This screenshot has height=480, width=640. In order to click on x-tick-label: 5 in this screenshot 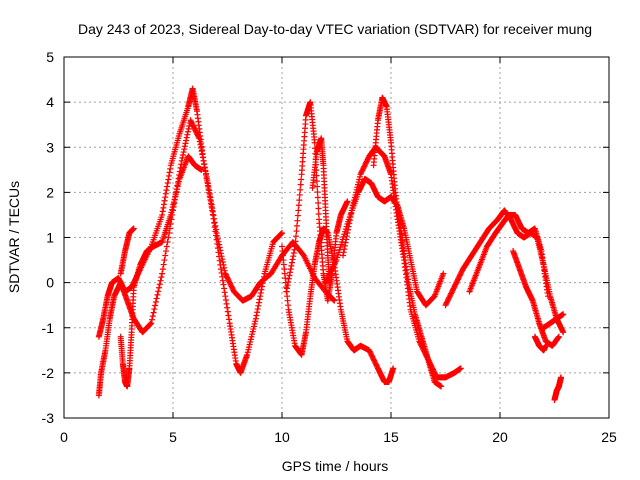, I will do `click(173, 437)`.